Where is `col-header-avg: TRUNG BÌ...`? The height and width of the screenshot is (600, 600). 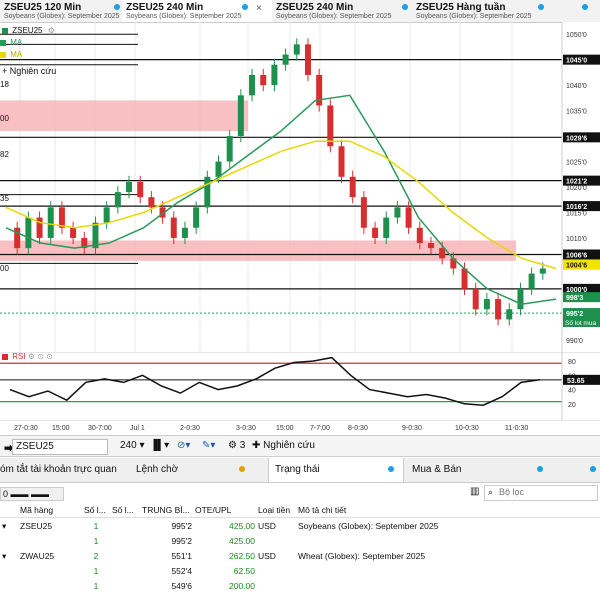
col-header-avg: TRUNG BÌ... is located at coordinates (166, 510).